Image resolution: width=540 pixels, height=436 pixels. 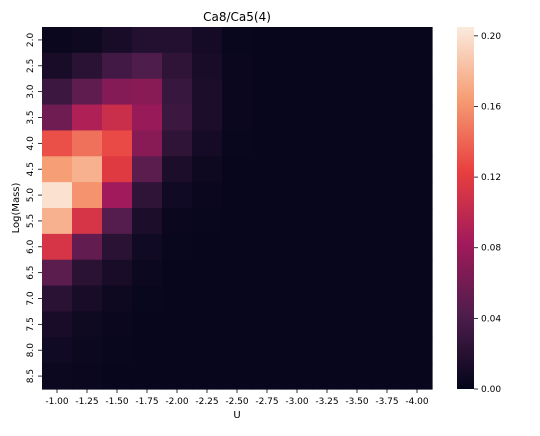 What do you see at coordinates (487, 213) in the screenshot?
I see `colorbar-ticks: 0.00 0.04 0.08 0.12 0.16 0.20` at bounding box center [487, 213].